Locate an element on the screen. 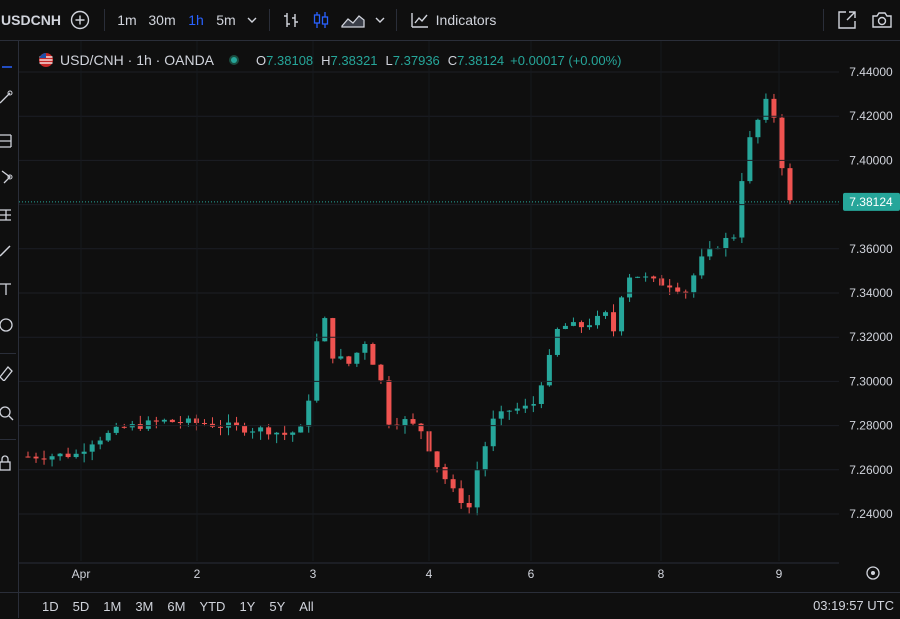 The width and height of the screenshot is (900, 619). snapshot-button is located at coordinates (882, 20).